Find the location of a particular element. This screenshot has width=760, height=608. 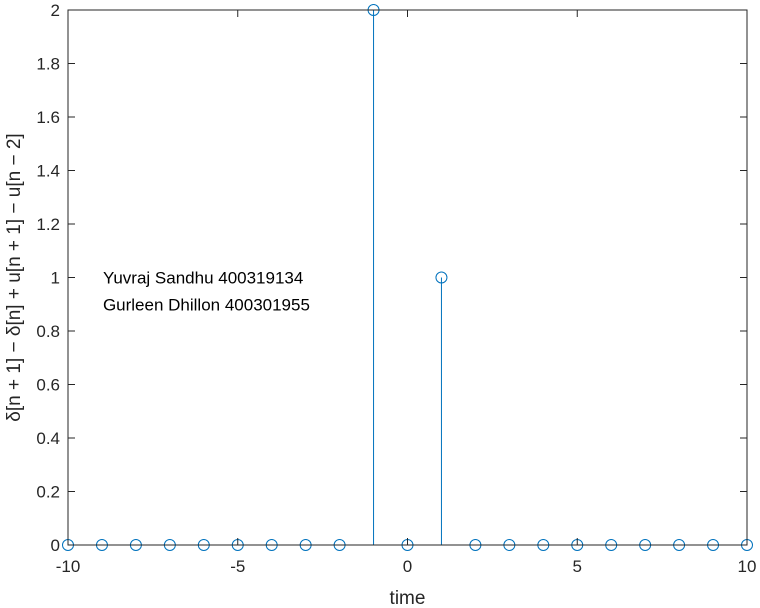

stem-marker is located at coordinates (441, 277).